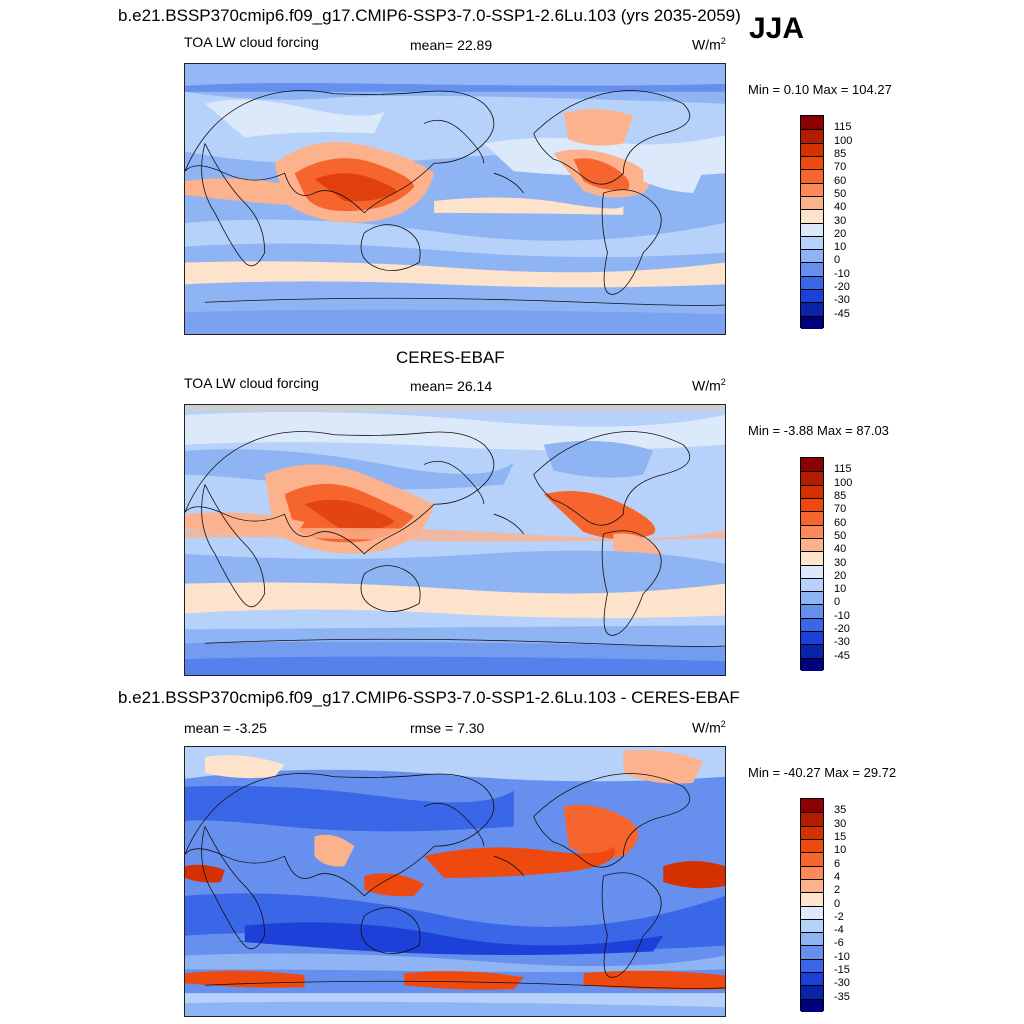  What do you see at coordinates (843, 469) in the screenshot?
I see `colorbar-tick-label: 115` at bounding box center [843, 469].